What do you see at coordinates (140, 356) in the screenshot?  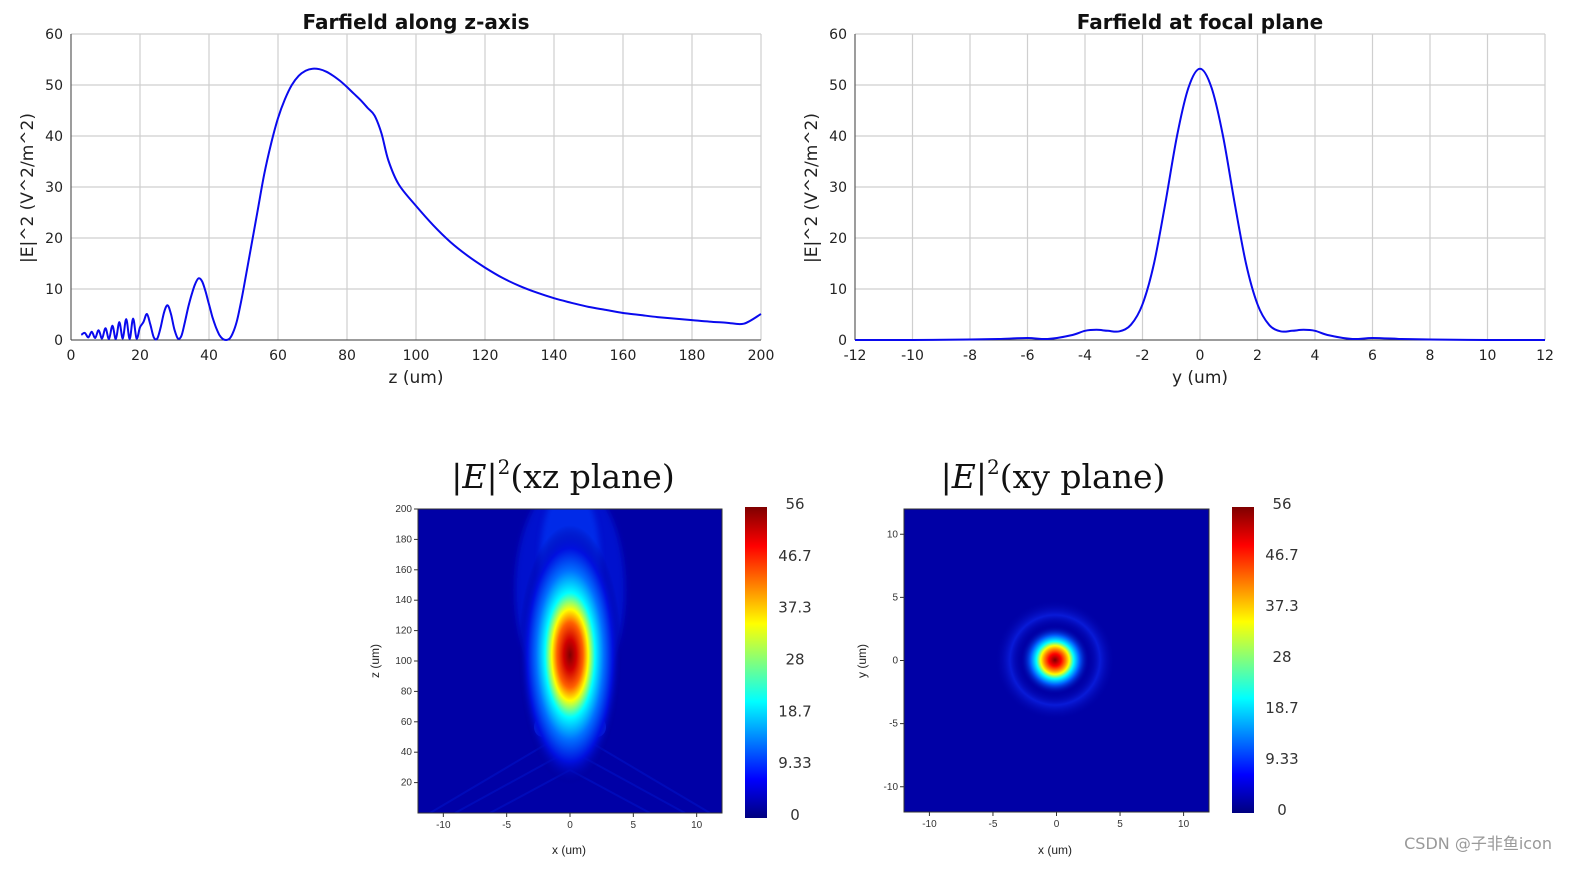 I see `x-tick-label: 20` at bounding box center [140, 356].